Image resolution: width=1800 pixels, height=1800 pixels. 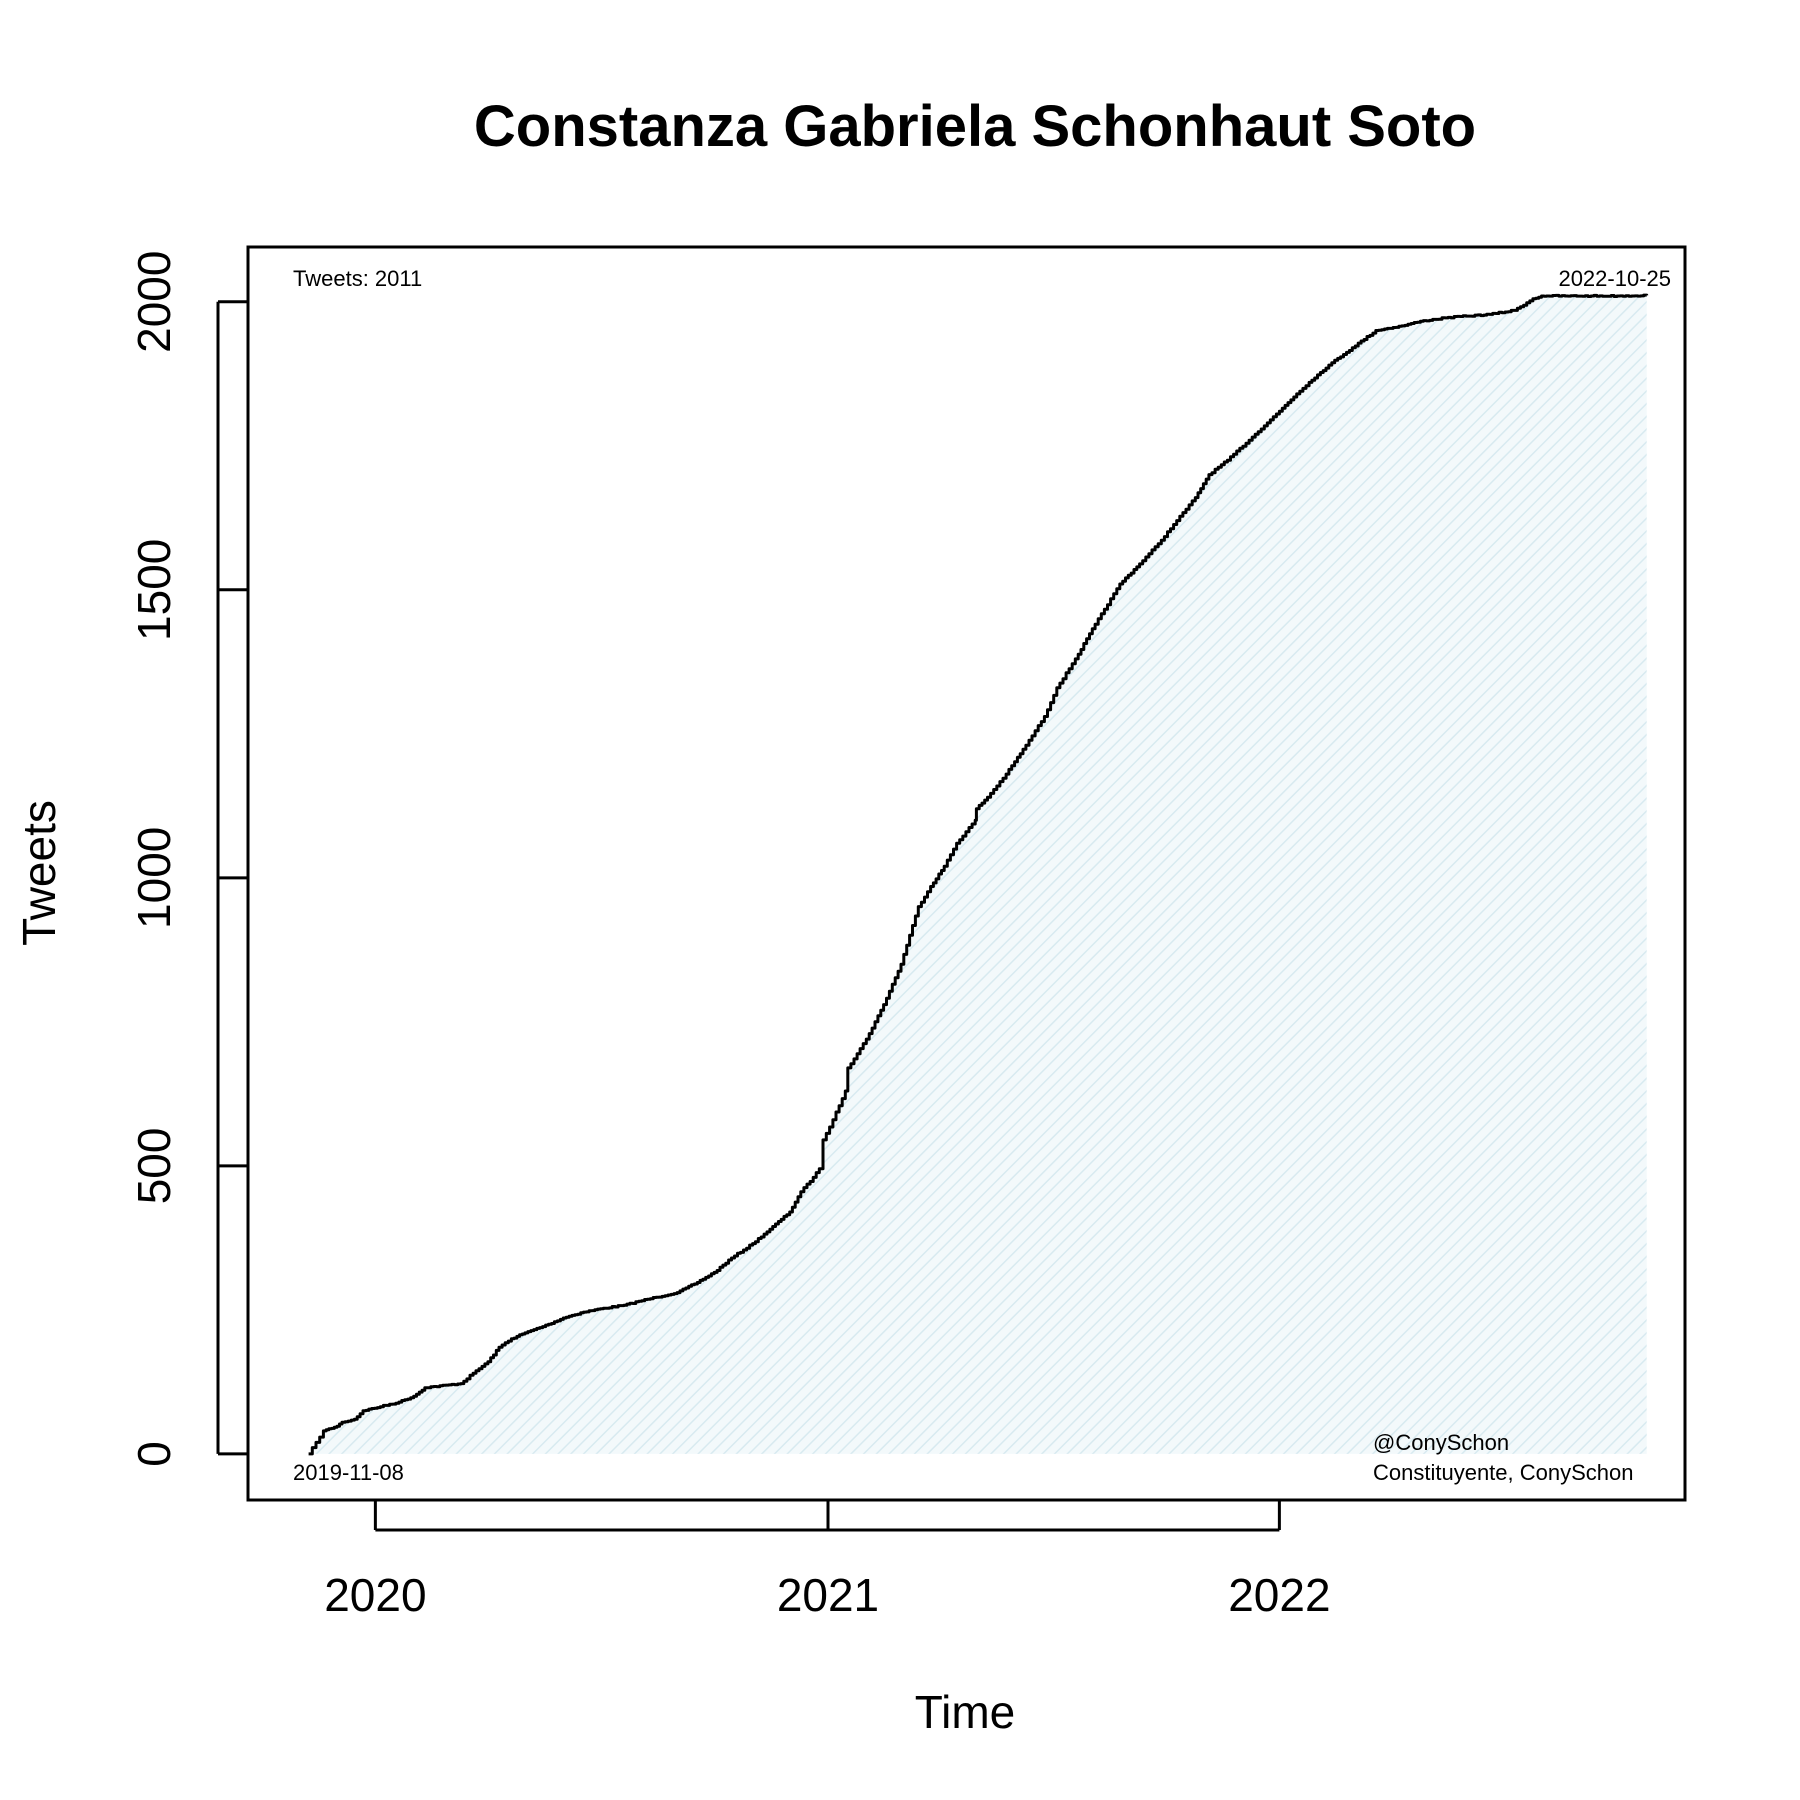 What do you see at coordinates (1503, 1472) in the screenshot?
I see `description-label: Constituyente, ConySchon` at bounding box center [1503, 1472].